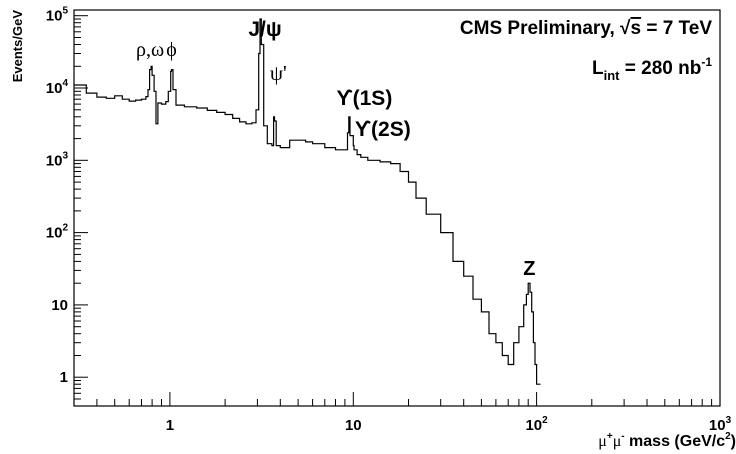 The width and height of the screenshot is (736, 454). What do you see at coordinates (264, 29) in the screenshot?
I see `peak-label: J/ψ` at bounding box center [264, 29].